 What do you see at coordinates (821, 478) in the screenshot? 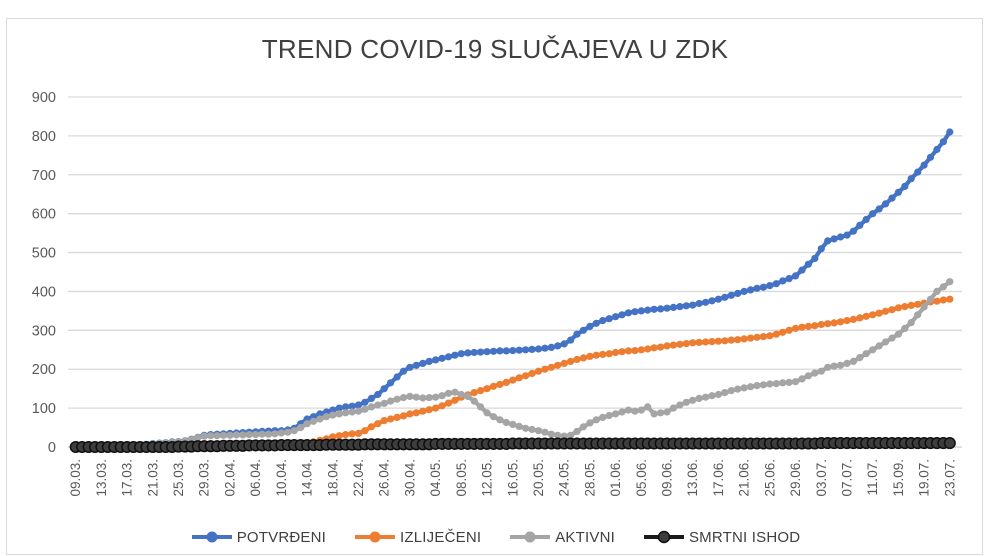
I see `x-axis-label: 03.07.` at bounding box center [821, 478].